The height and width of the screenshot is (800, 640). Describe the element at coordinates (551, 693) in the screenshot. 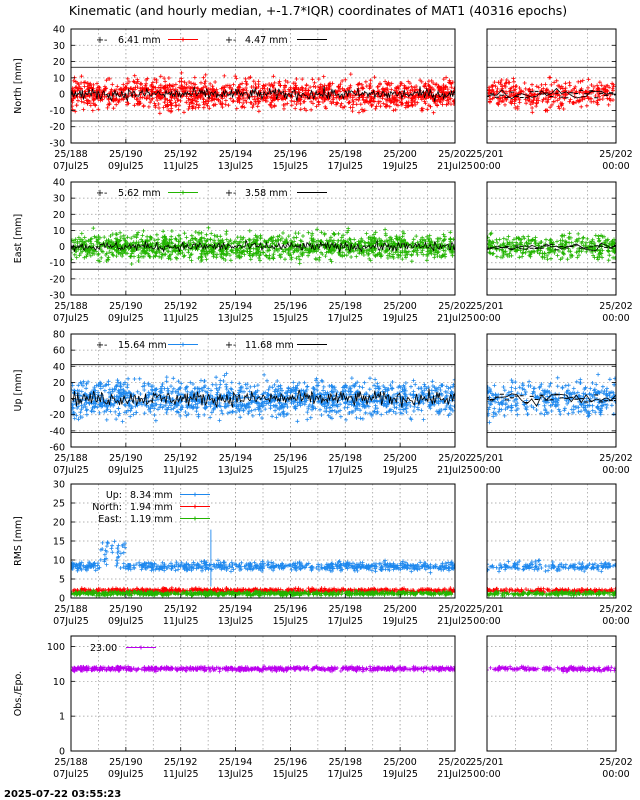

I see `obs-zoom-frame` at that location.